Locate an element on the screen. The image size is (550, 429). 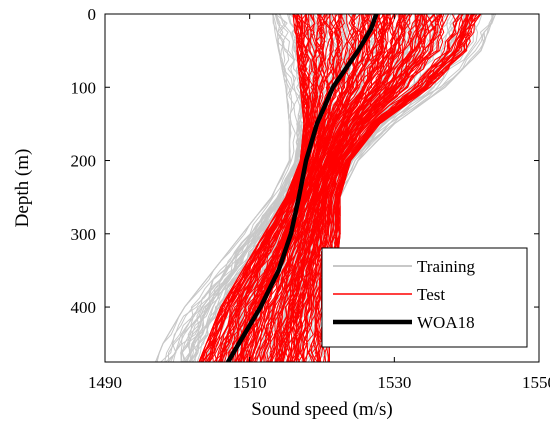
y-axis-title: Depth (m) is located at coordinates (22, 188).